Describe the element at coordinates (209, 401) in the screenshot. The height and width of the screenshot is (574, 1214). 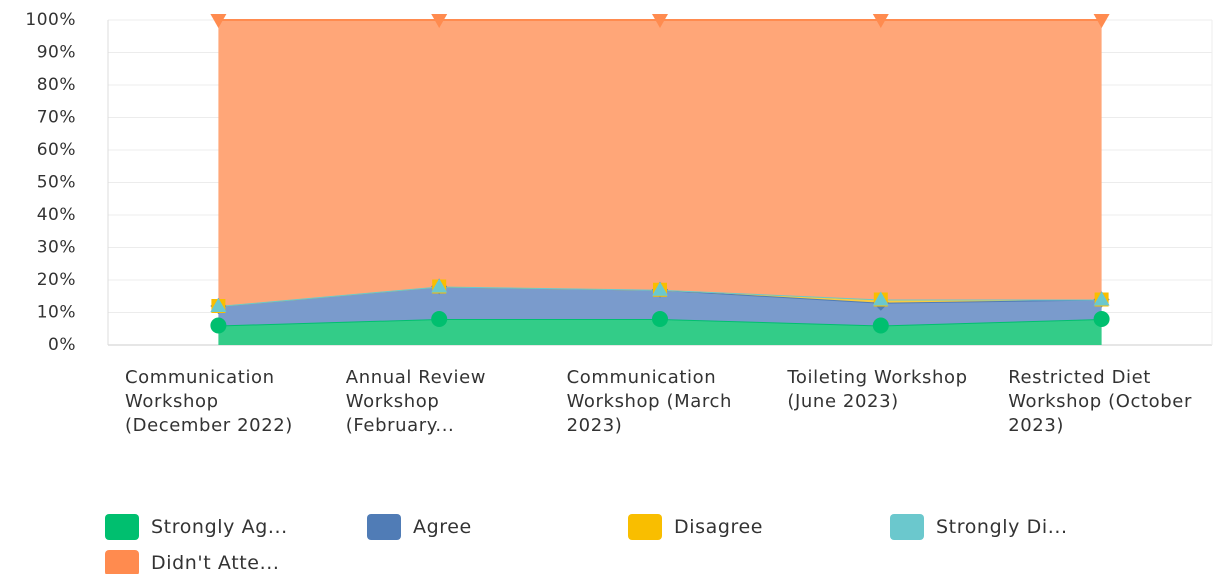
I see `x-tick-label: Communication Workshop (December 2022)` at that location.